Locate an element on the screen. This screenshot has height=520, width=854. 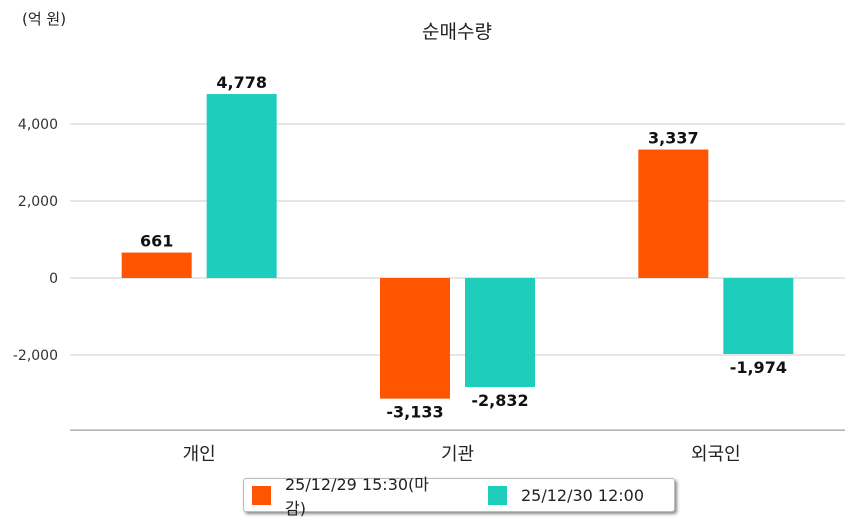
legend-item-series-1: 25/12/30 12:00 is located at coordinates (566, 495).